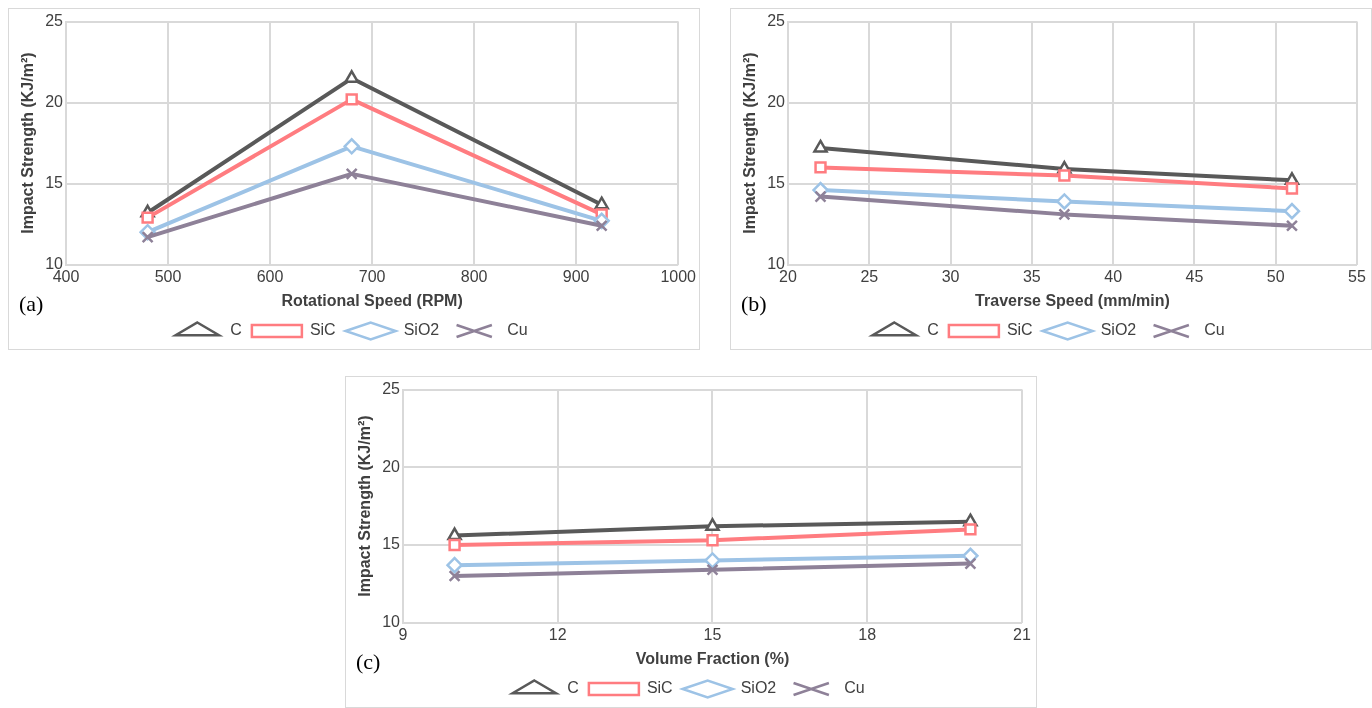 The width and height of the screenshot is (1372, 708). I want to click on x-tick-label: 50, so click(1275, 276).